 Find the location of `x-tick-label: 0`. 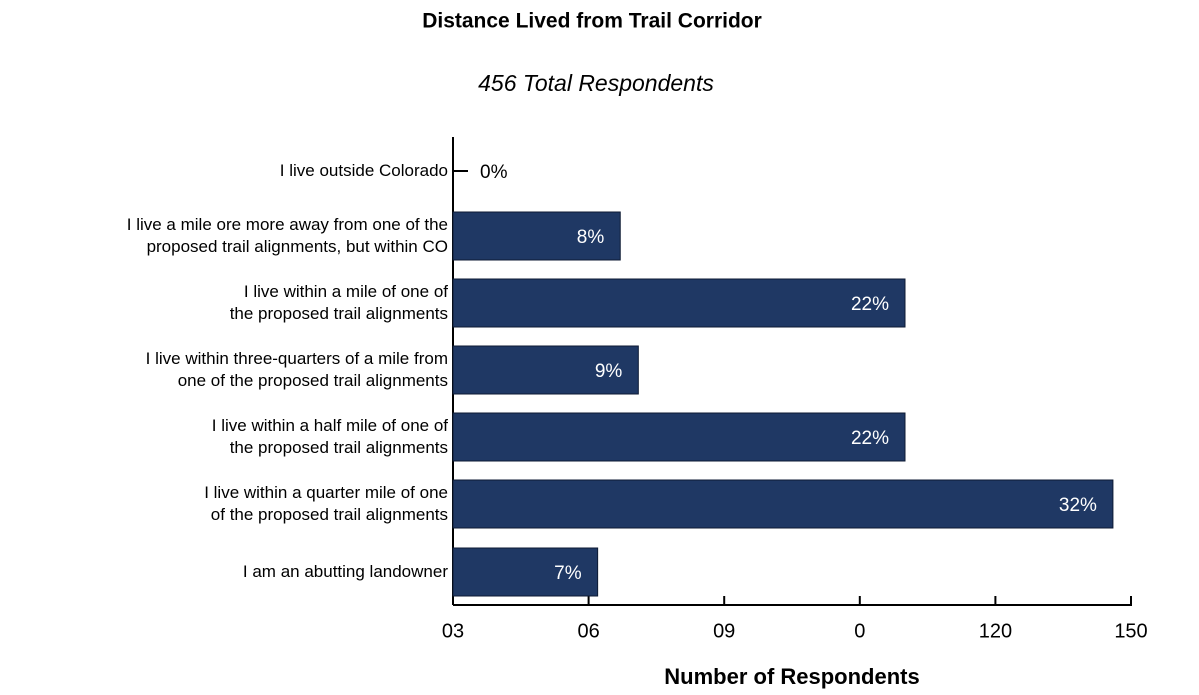

x-tick-label: 0 is located at coordinates (859, 631).